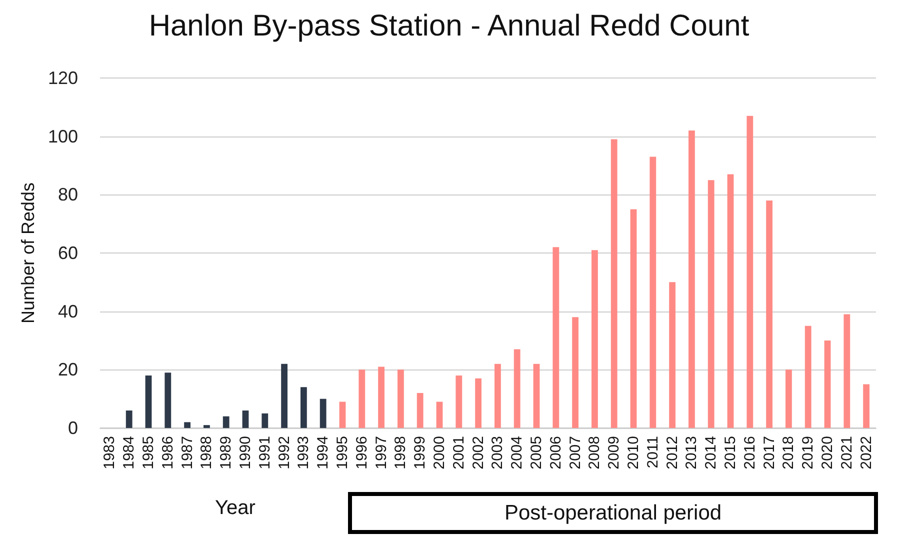  I want to click on x-tick-label: 1985, so click(148, 453).